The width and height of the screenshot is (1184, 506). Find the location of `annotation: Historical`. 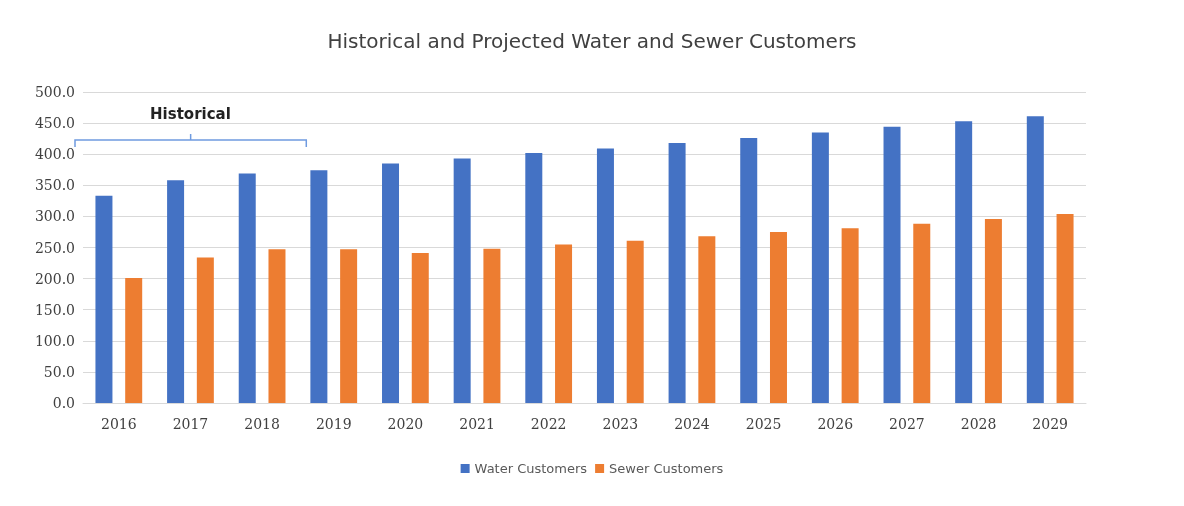

annotation: Historical is located at coordinates (190, 114).